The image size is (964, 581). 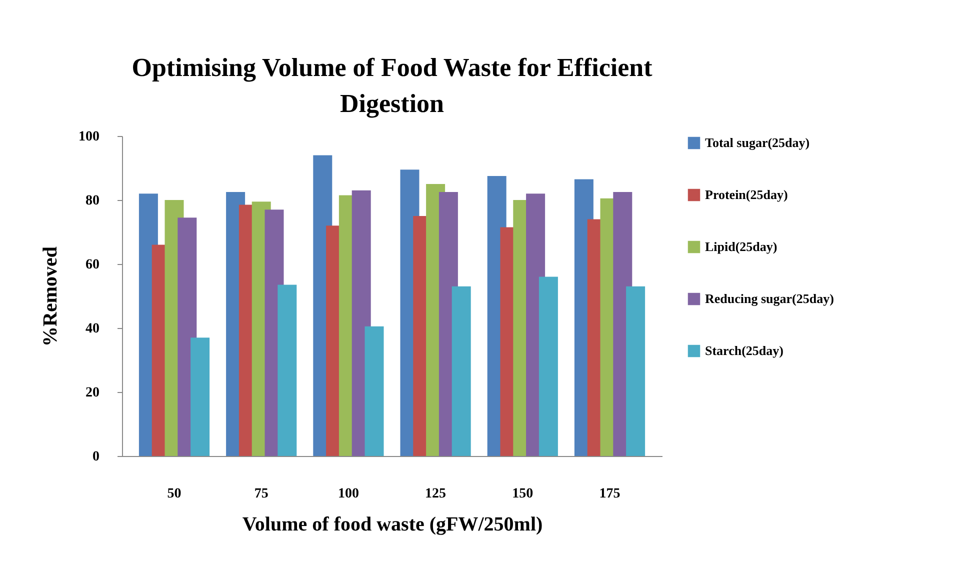 What do you see at coordinates (96, 457) in the screenshot?
I see `y-tick-label: 0` at bounding box center [96, 457].